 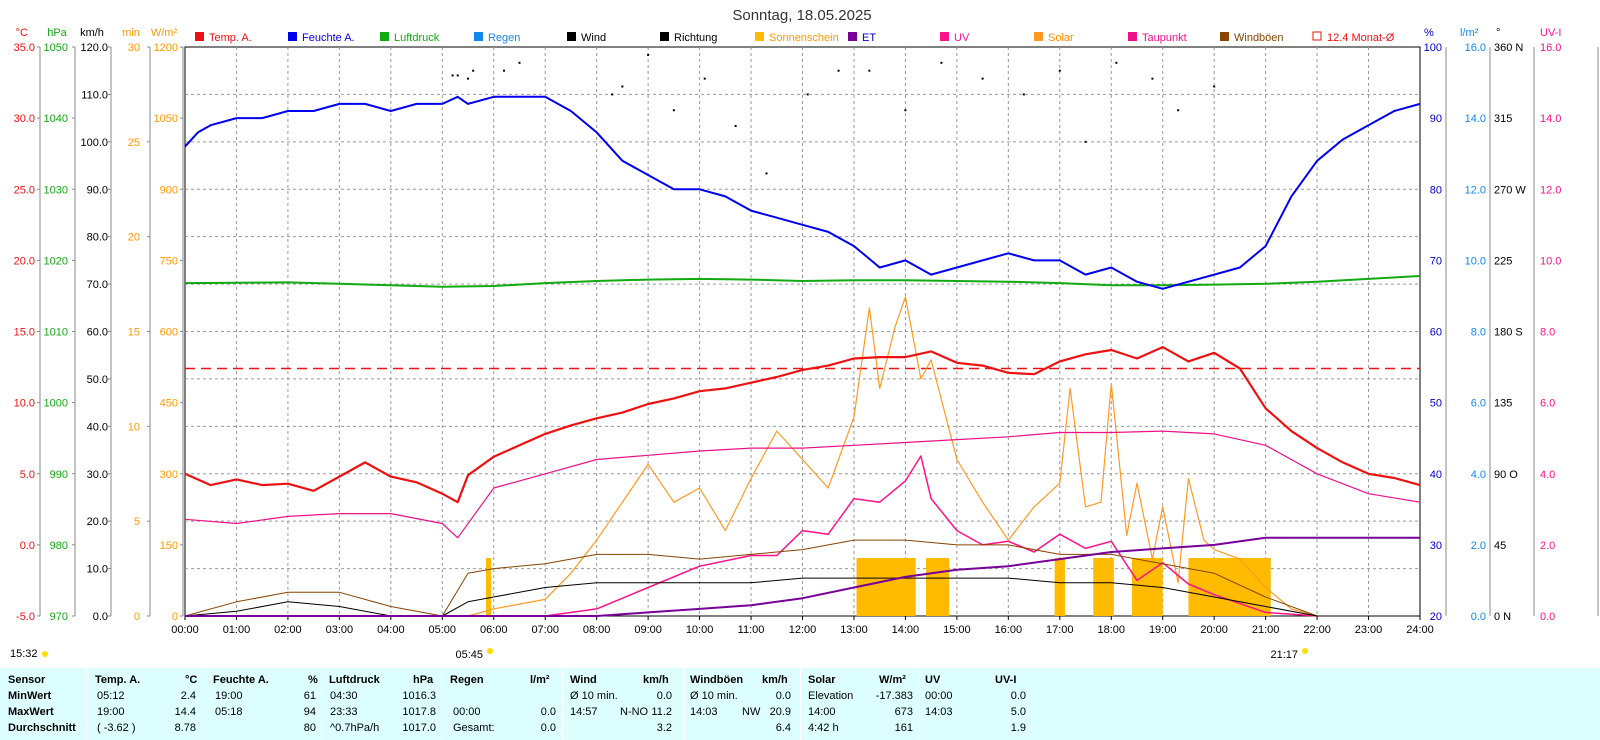 I want to click on axis-tick-label: 0.0, so click(x=1478, y=617).